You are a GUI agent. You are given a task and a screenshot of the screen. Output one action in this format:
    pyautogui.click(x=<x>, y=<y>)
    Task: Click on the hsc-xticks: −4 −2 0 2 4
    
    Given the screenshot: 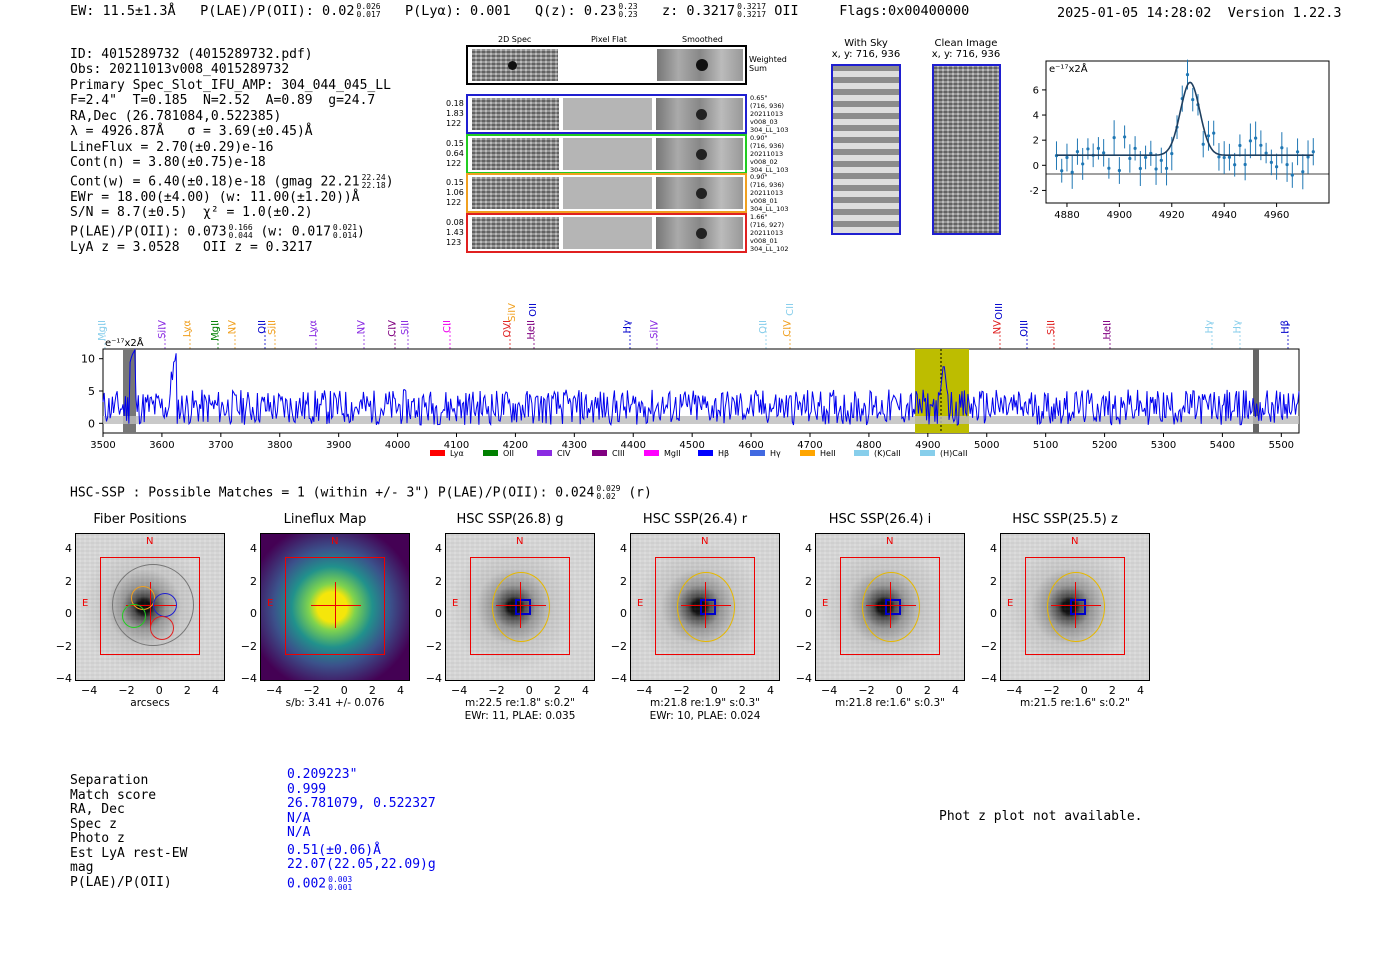 What is the action you would take?
    pyautogui.click(x=520, y=690)
    